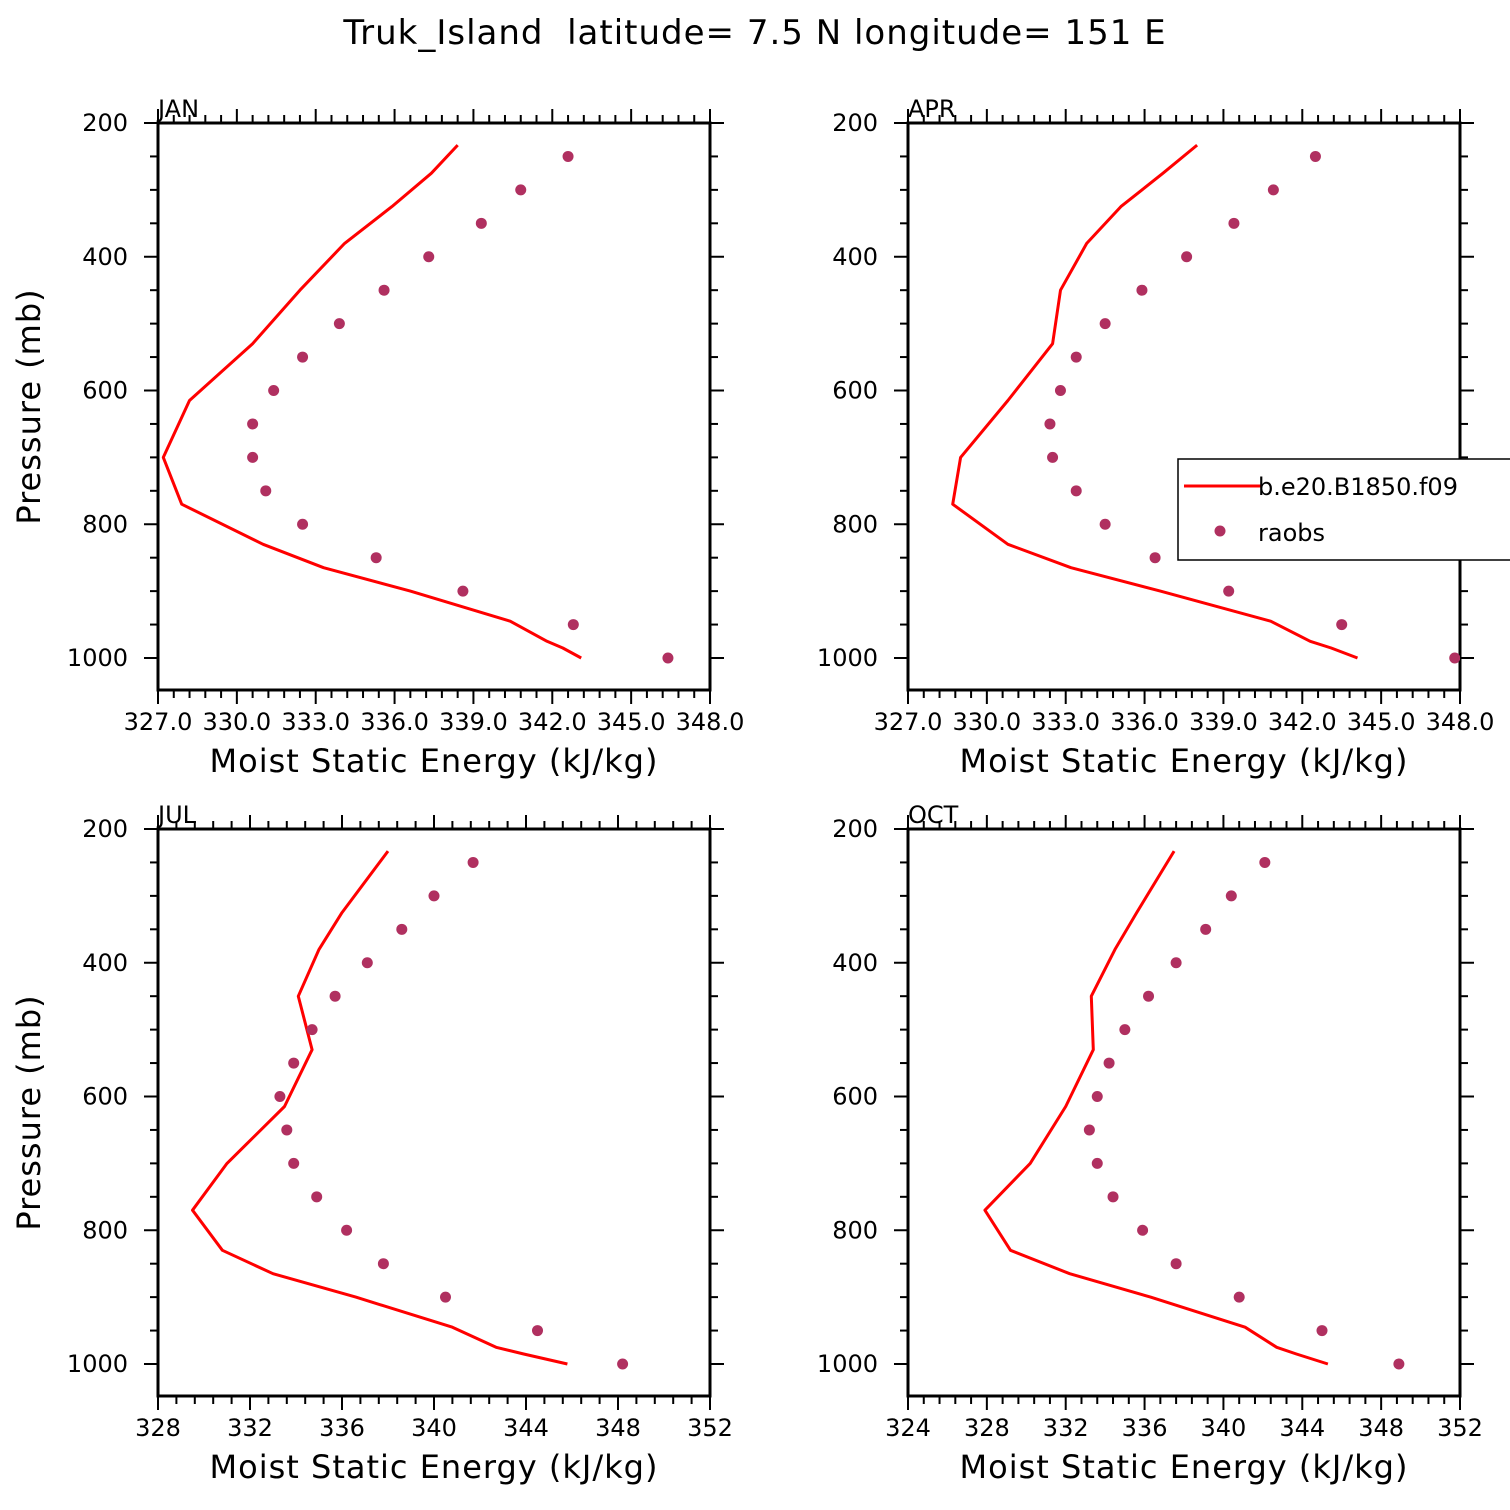 The image size is (1510, 1510). I want to click on legend-dot-swatch, so click(1220, 531).